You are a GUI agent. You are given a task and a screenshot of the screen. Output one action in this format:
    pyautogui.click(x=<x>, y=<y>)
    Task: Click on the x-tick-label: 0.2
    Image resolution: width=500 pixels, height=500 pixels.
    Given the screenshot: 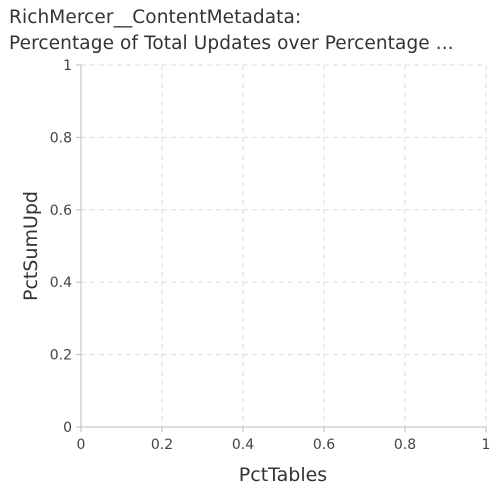 What is the action you would take?
    pyautogui.click(x=162, y=445)
    